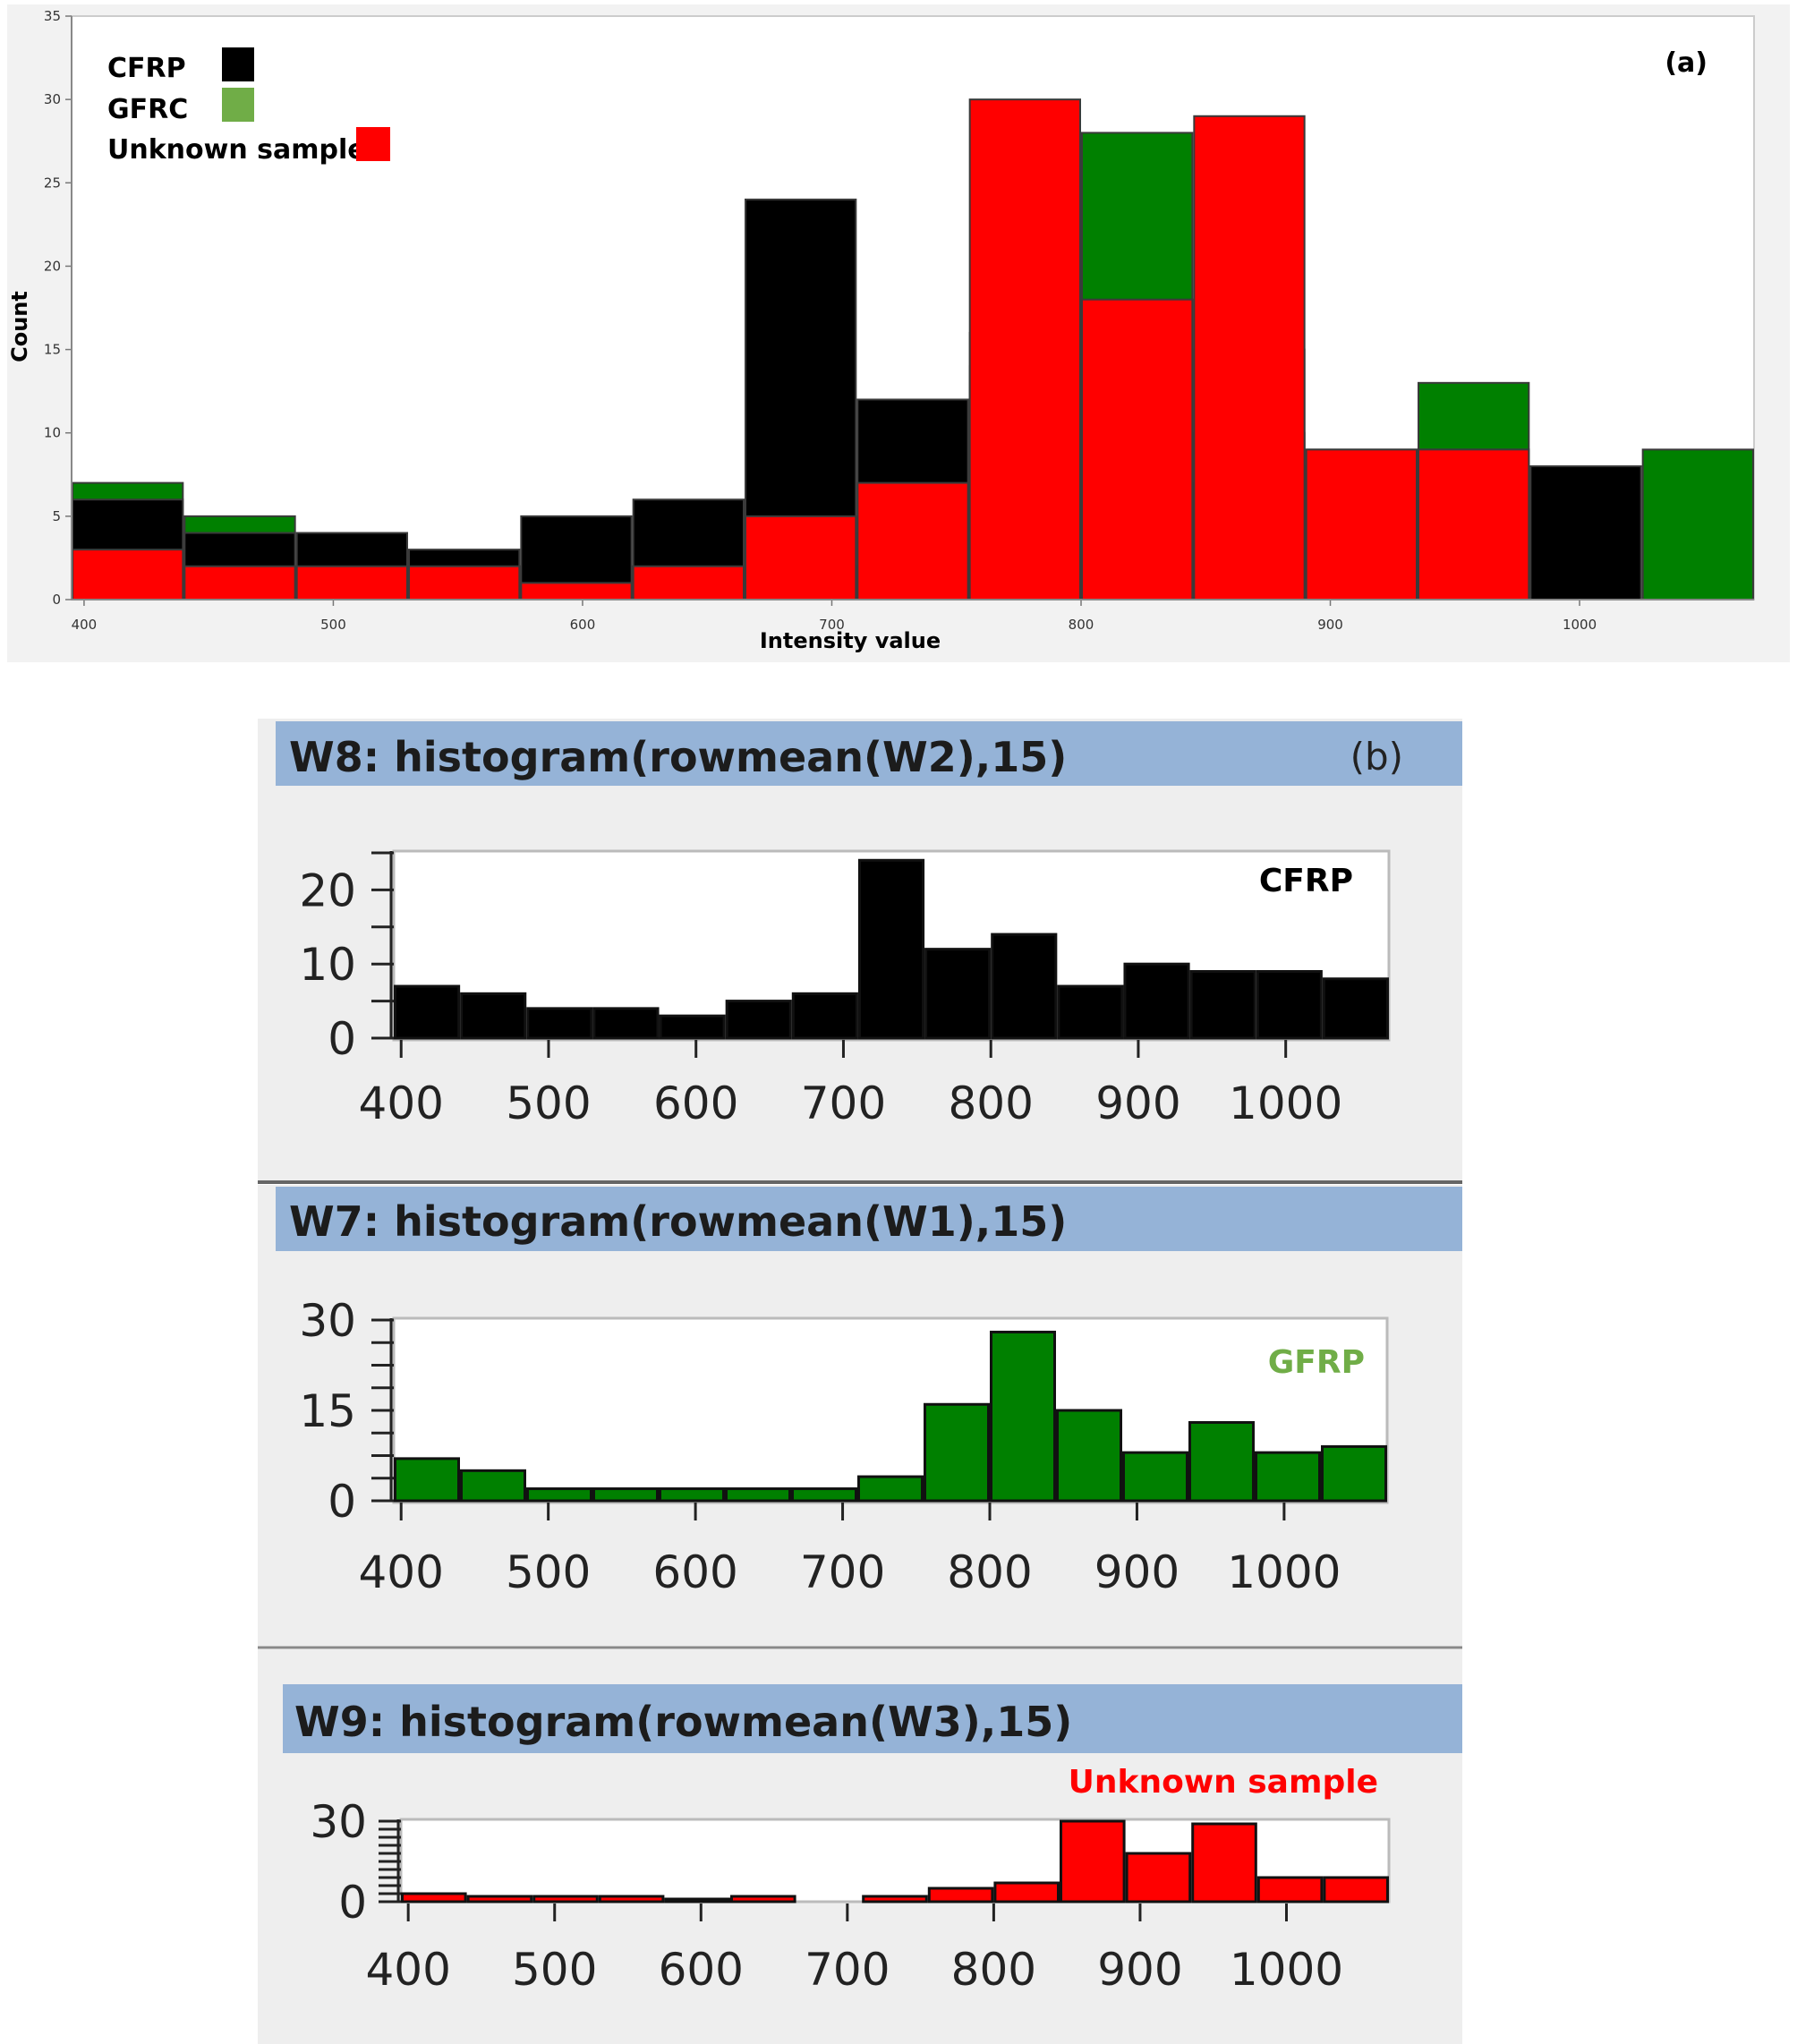  What do you see at coordinates (832, 625) in the screenshot?
I see `x-tick-label-a-3: 700` at bounding box center [832, 625].